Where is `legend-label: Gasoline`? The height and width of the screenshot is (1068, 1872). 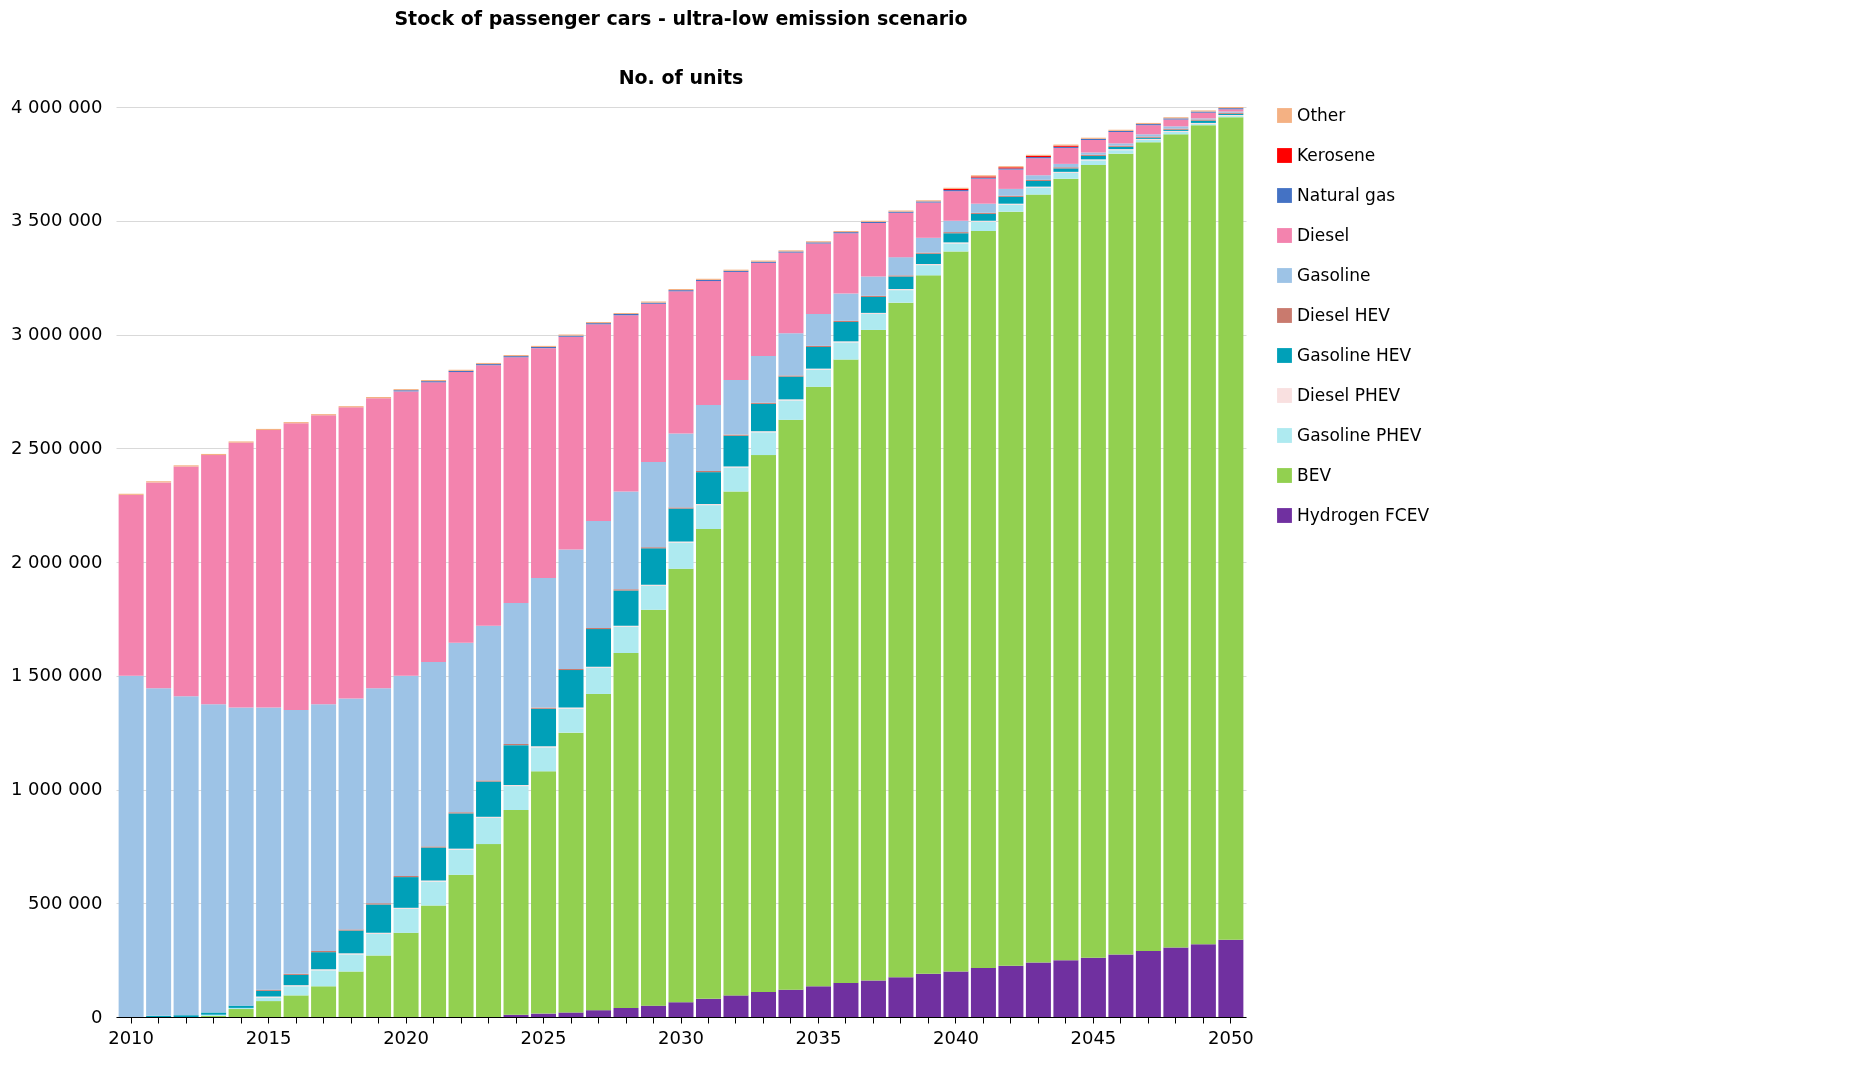
legend-label: Gasoline is located at coordinates (1334, 274).